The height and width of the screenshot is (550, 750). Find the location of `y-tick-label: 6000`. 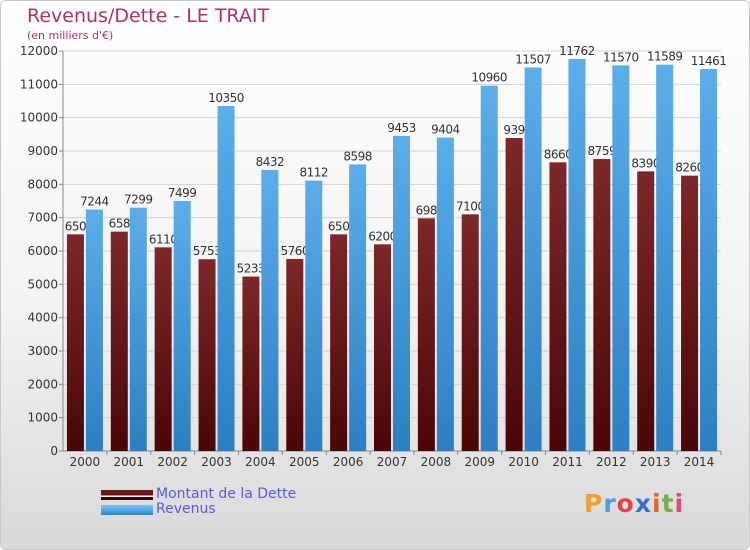

y-tick-label: 6000 is located at coordinates (42, 251).